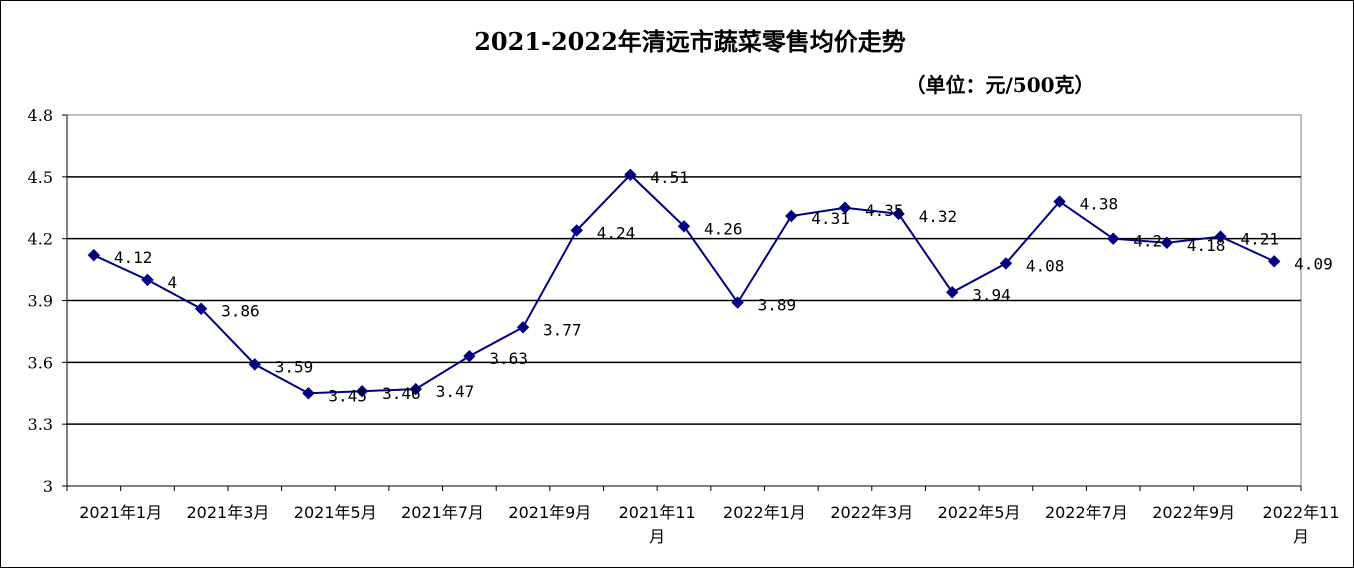 Image resolution: width=1354 pixels, height=568 pixels. I want to click on x-tick-label: 2022年11 月, so click(1300, 524).